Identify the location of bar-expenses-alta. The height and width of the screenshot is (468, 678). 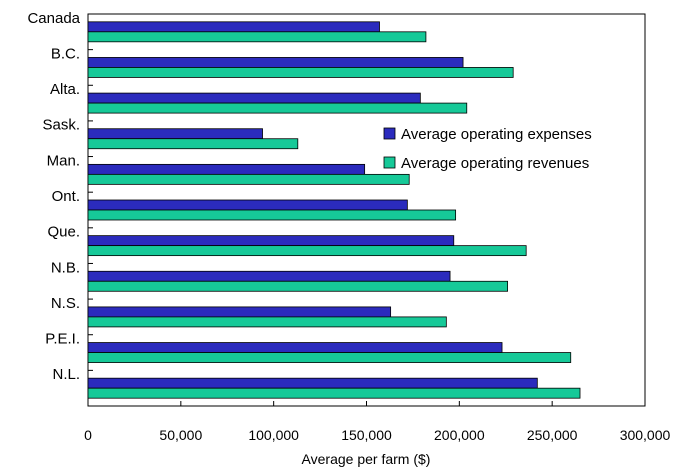
(254, 98).